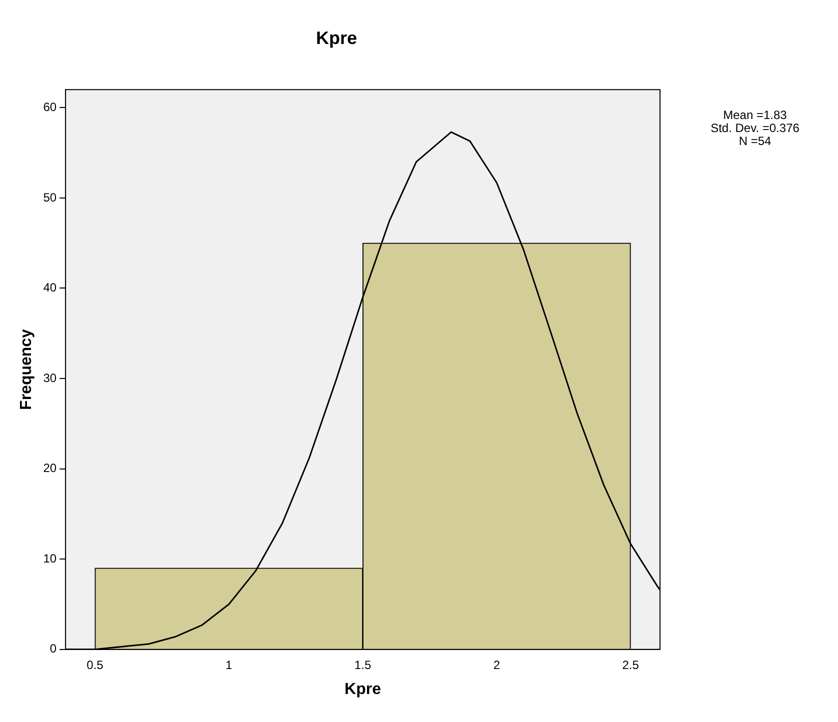  What do you see at coordinates (50, 287) in the screenshot?
I see `y-tick-label: 40` at bounding box center [50, 287].